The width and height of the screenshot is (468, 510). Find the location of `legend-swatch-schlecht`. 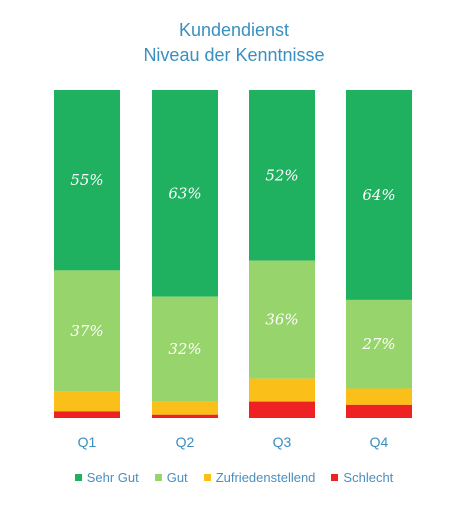

legend-swatch-schlecht is located at coordinates (335, 478).